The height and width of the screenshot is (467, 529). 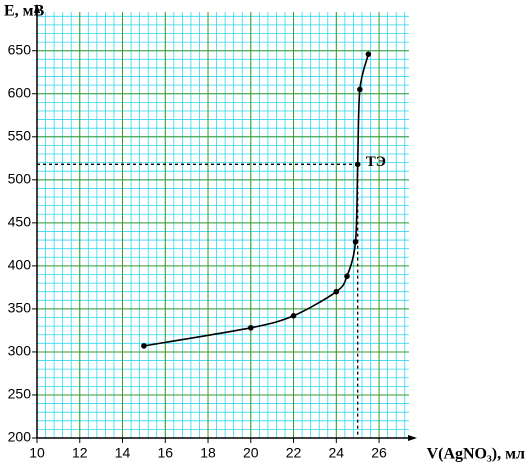 What do you see at coordinates (412, 438) in the screenshot?
I see `x-axis-arrow` at bounding box center [412, 438].